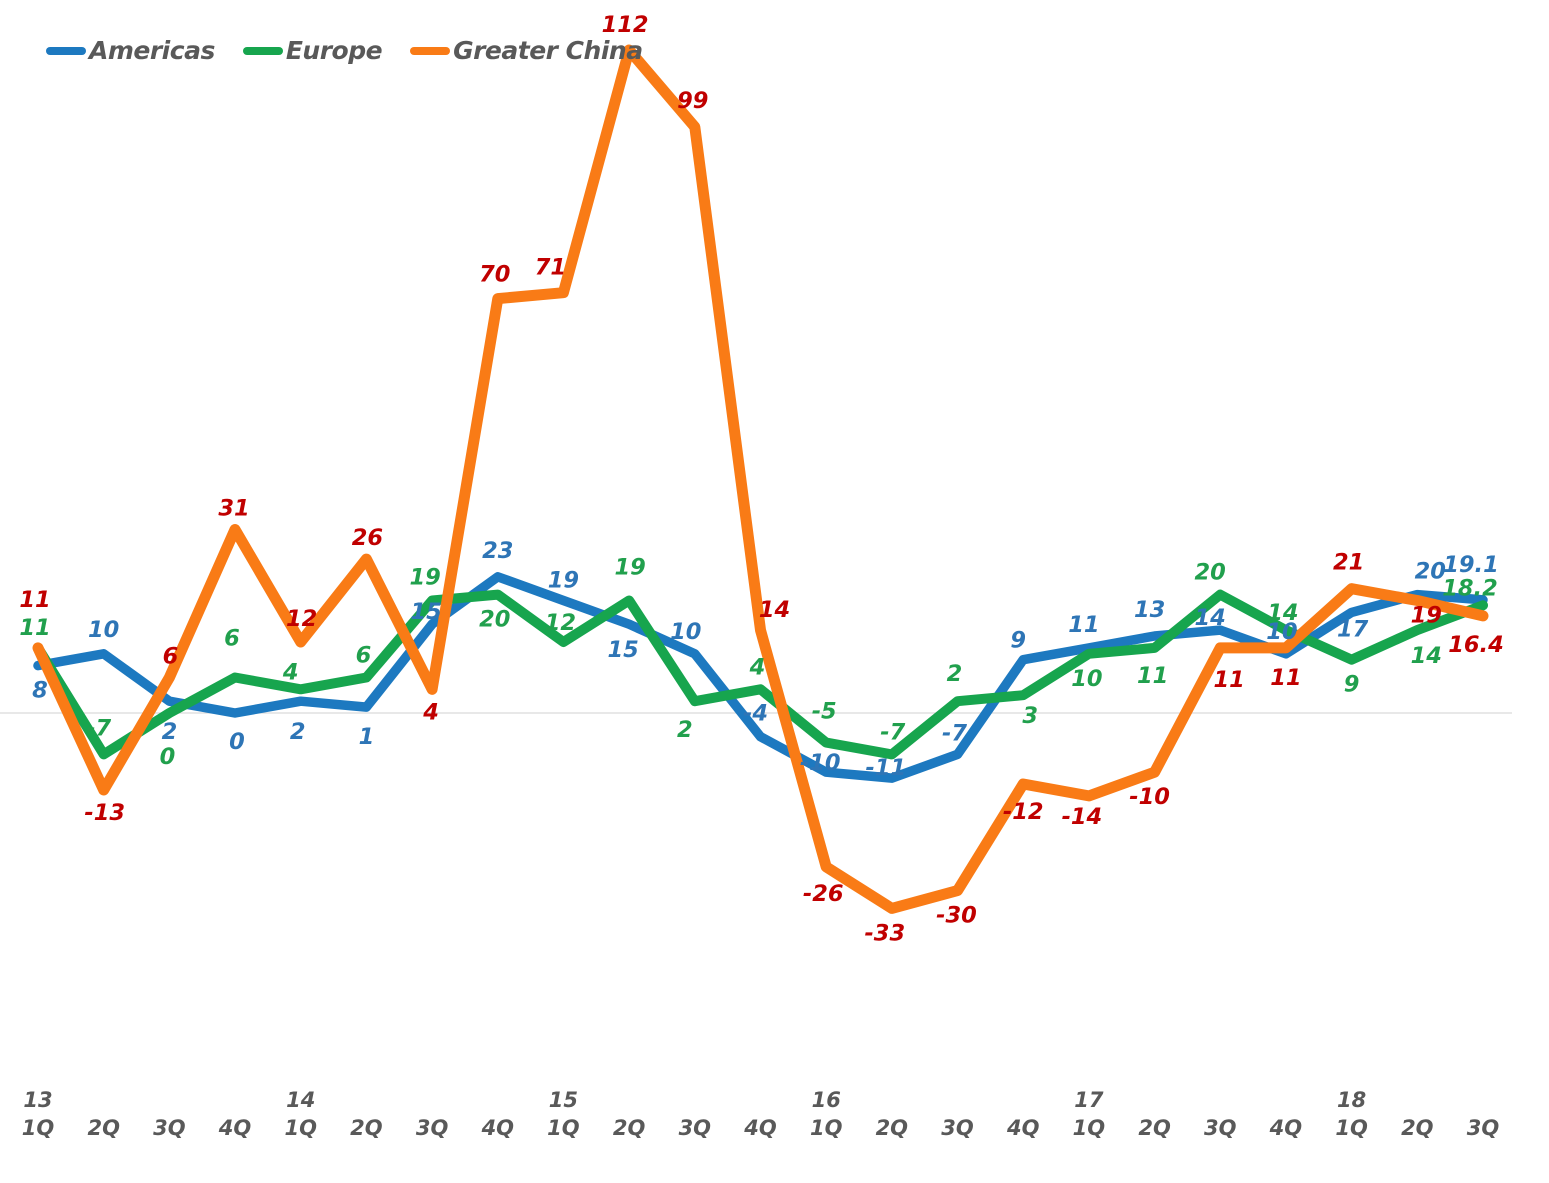 Image resolution: width=1549 pixels, height=1183 pixels. What do you see at coordinates (366, 1128) in the screenshot?
I see `x-axis-quarter-label-5: 2Q` at bounding box center [366, 1128].